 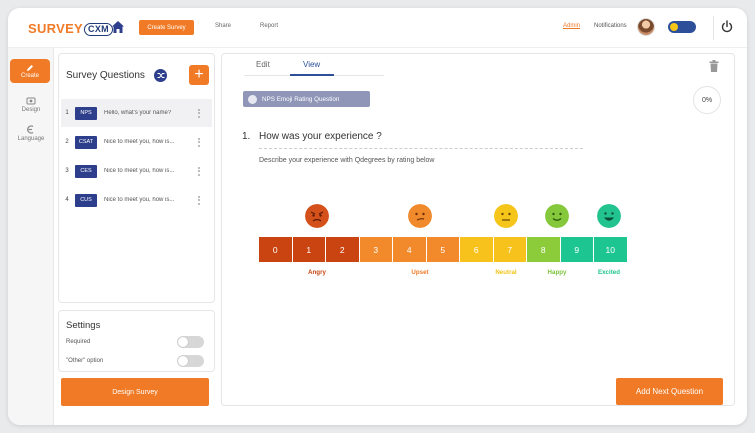 What do you see at coordinates (409, 249) in the screenshot?
I see `rating-option-4: 4` at bounding box center [409, 249].